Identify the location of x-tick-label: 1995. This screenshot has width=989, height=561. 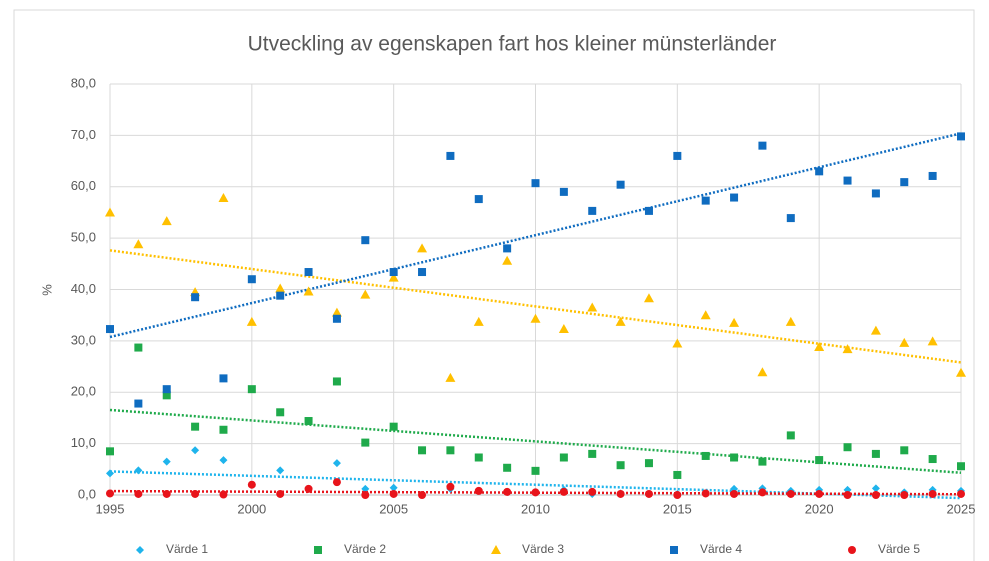
(110, 508).